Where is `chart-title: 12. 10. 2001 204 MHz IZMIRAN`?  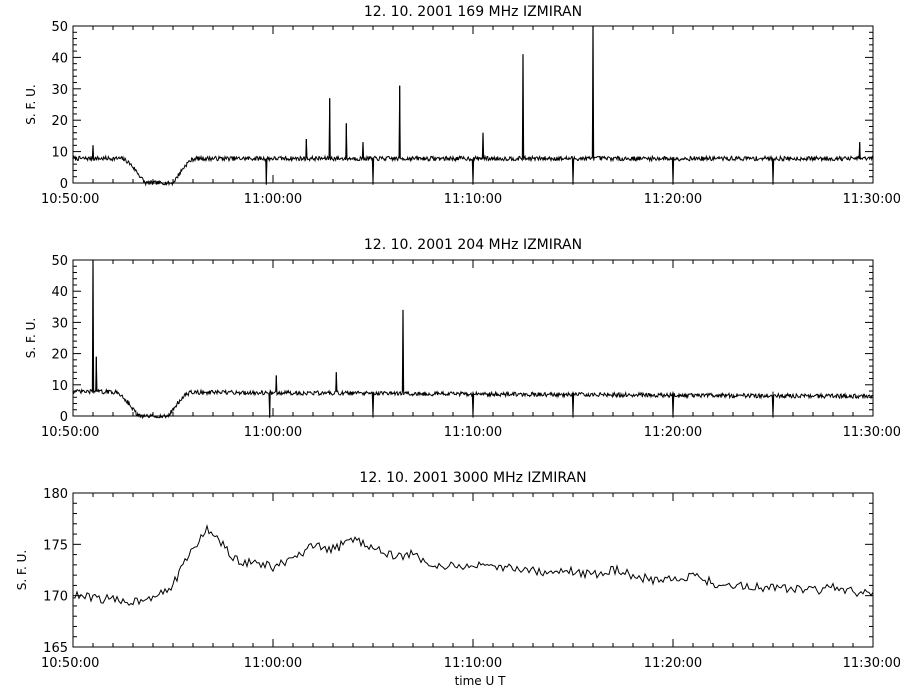 chart-title: 12. 10. 2001 204 MHz IZMIRAN is located at coordinates (473, 245).